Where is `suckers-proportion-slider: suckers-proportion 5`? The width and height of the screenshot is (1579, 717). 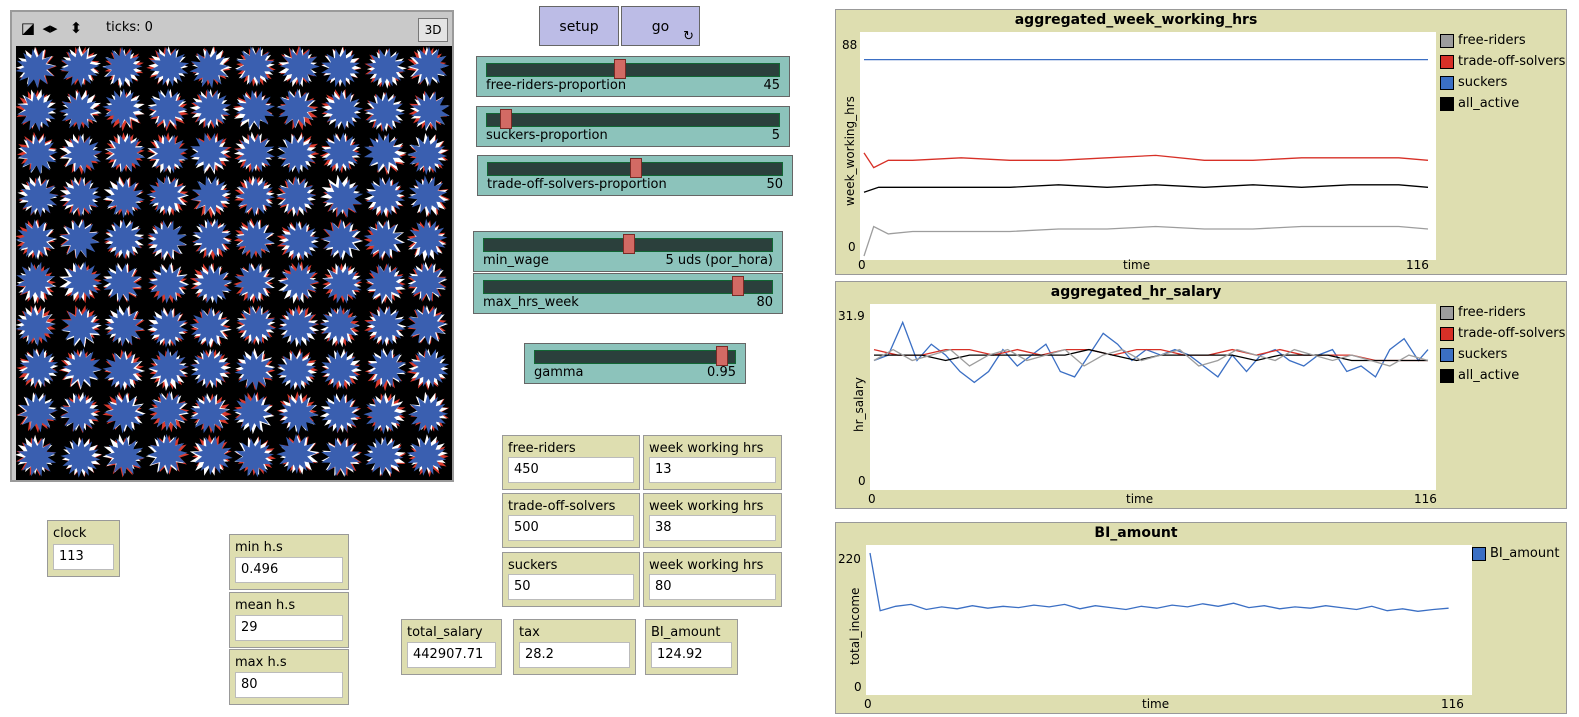
suckers-proportion-slider: suckers-proportion 5 is located at coordinates (633, 126).